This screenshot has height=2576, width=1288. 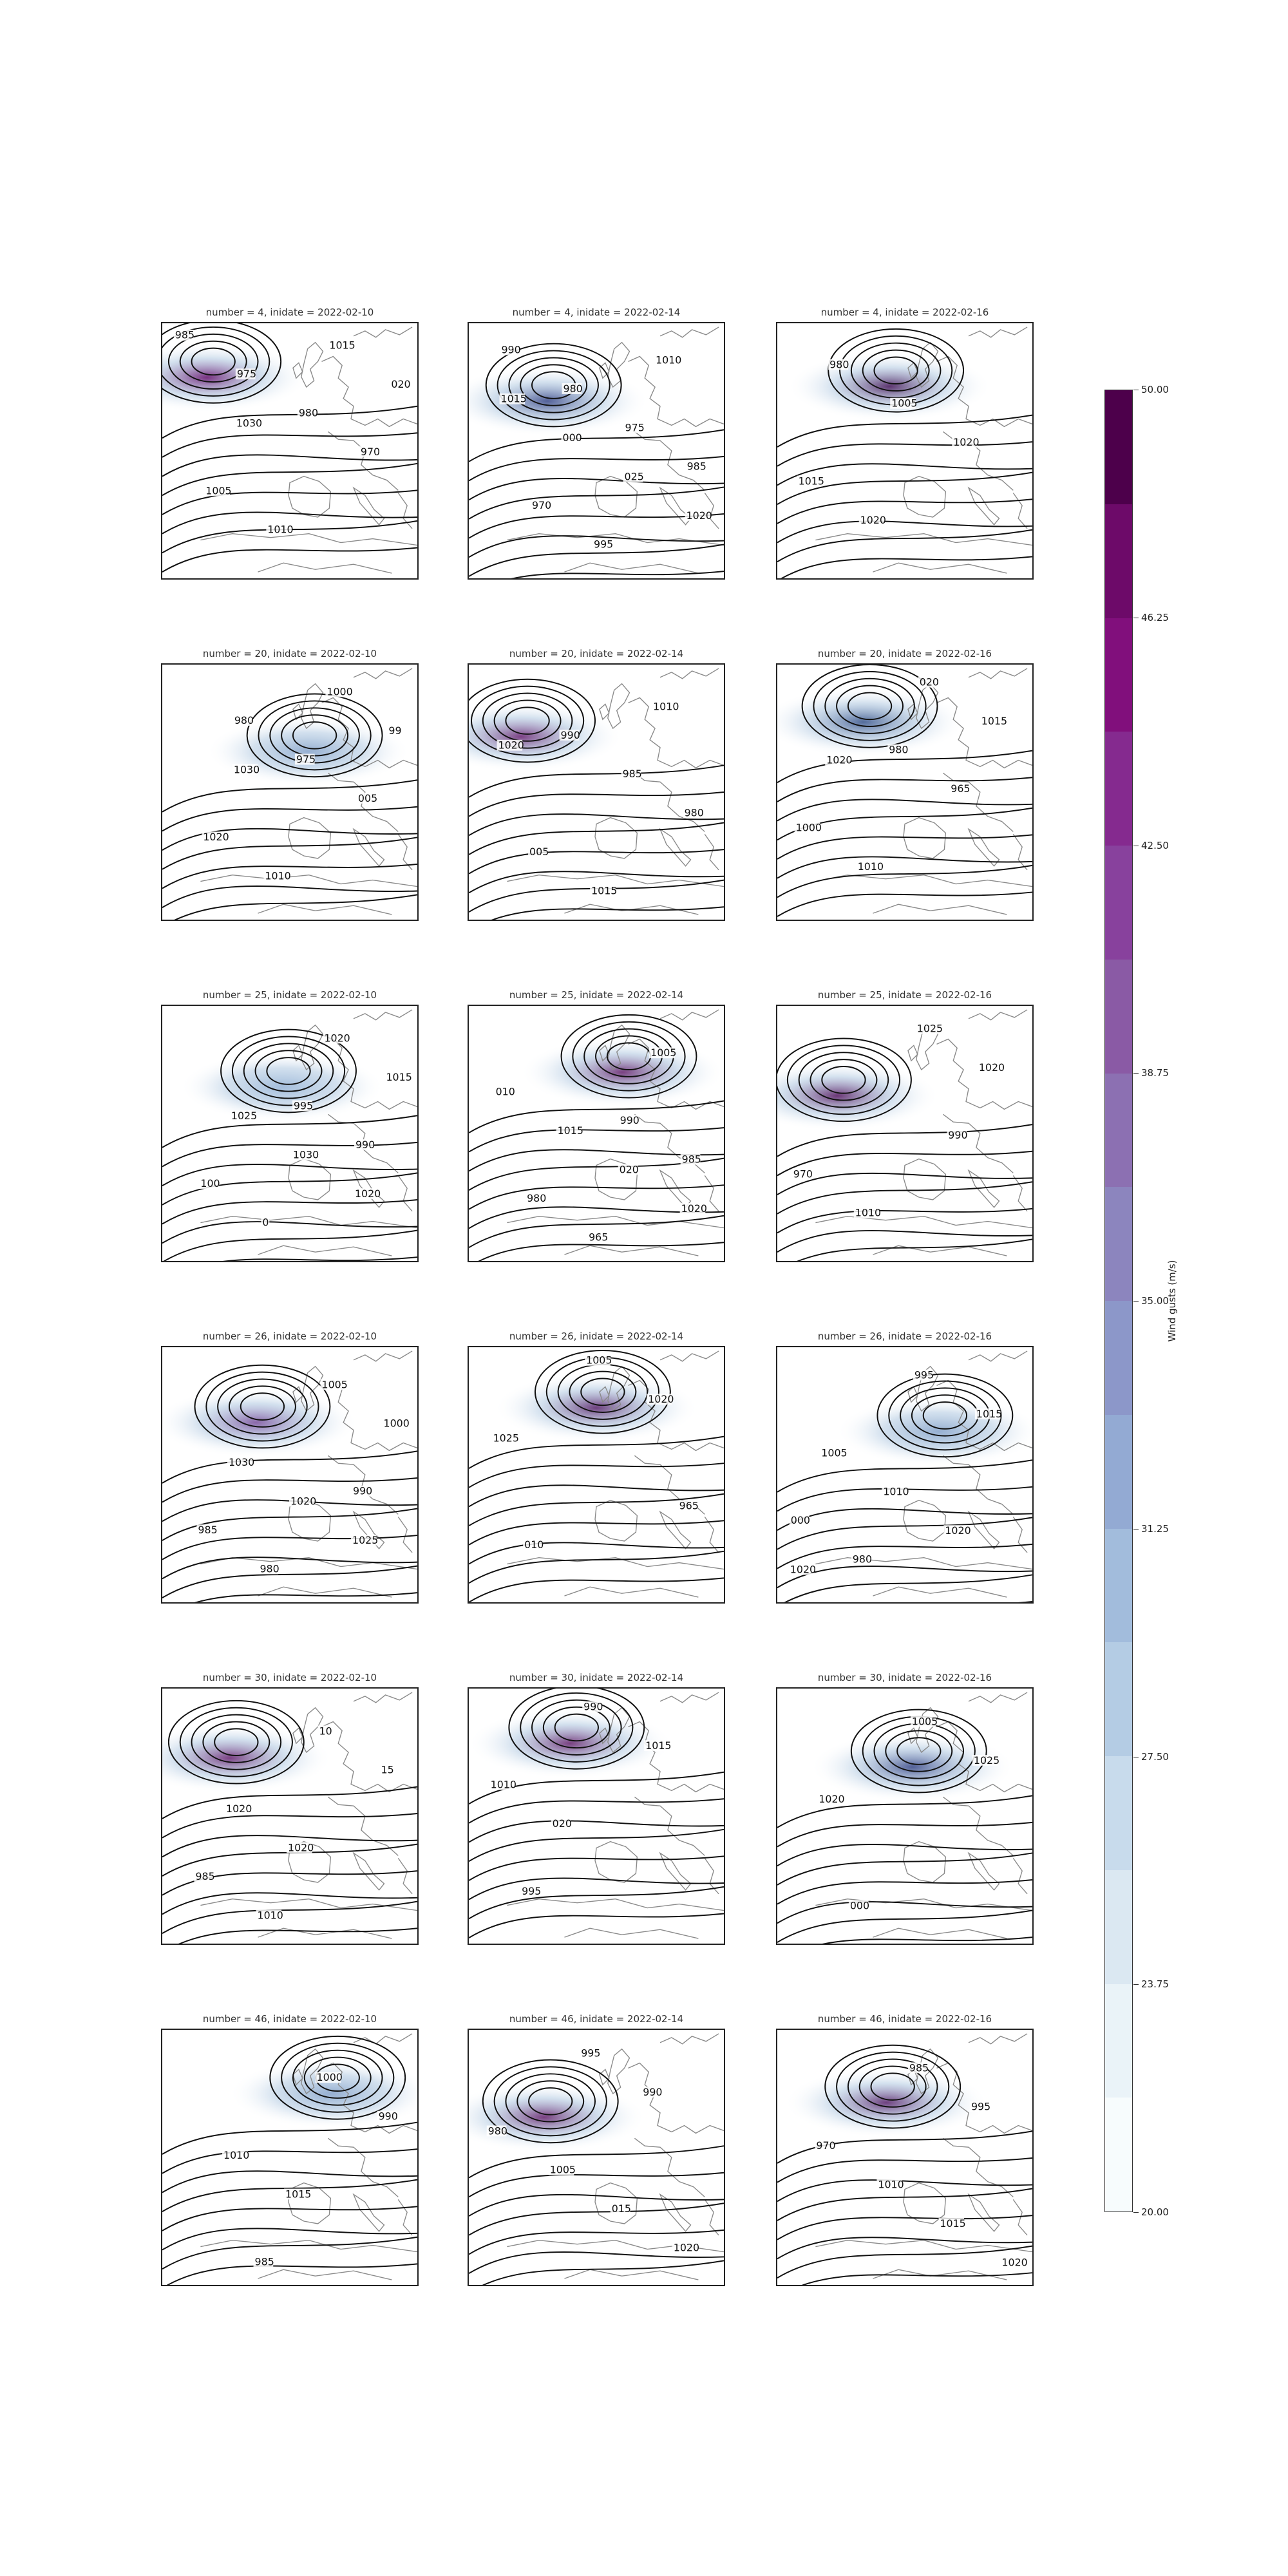 I want to click on colorbar-tick-label: 46.25, so click(x=1155, y=617).